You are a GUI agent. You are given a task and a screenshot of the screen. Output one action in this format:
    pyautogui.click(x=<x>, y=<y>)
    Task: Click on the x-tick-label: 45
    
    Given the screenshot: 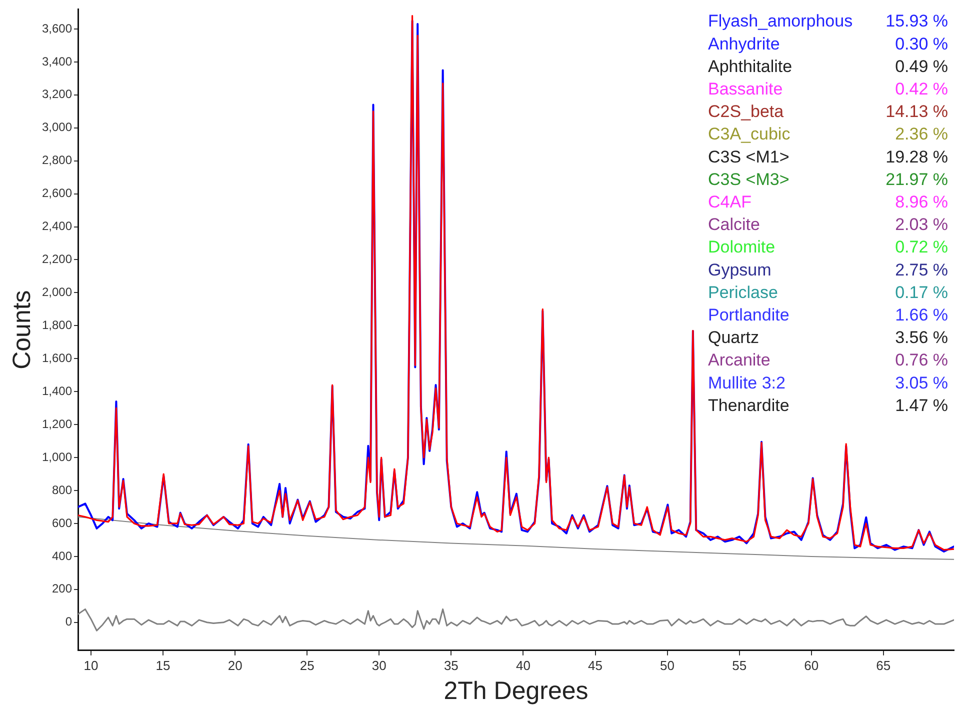 What is the action you would take?
    pyautogui.click(x=595, y=665)
    